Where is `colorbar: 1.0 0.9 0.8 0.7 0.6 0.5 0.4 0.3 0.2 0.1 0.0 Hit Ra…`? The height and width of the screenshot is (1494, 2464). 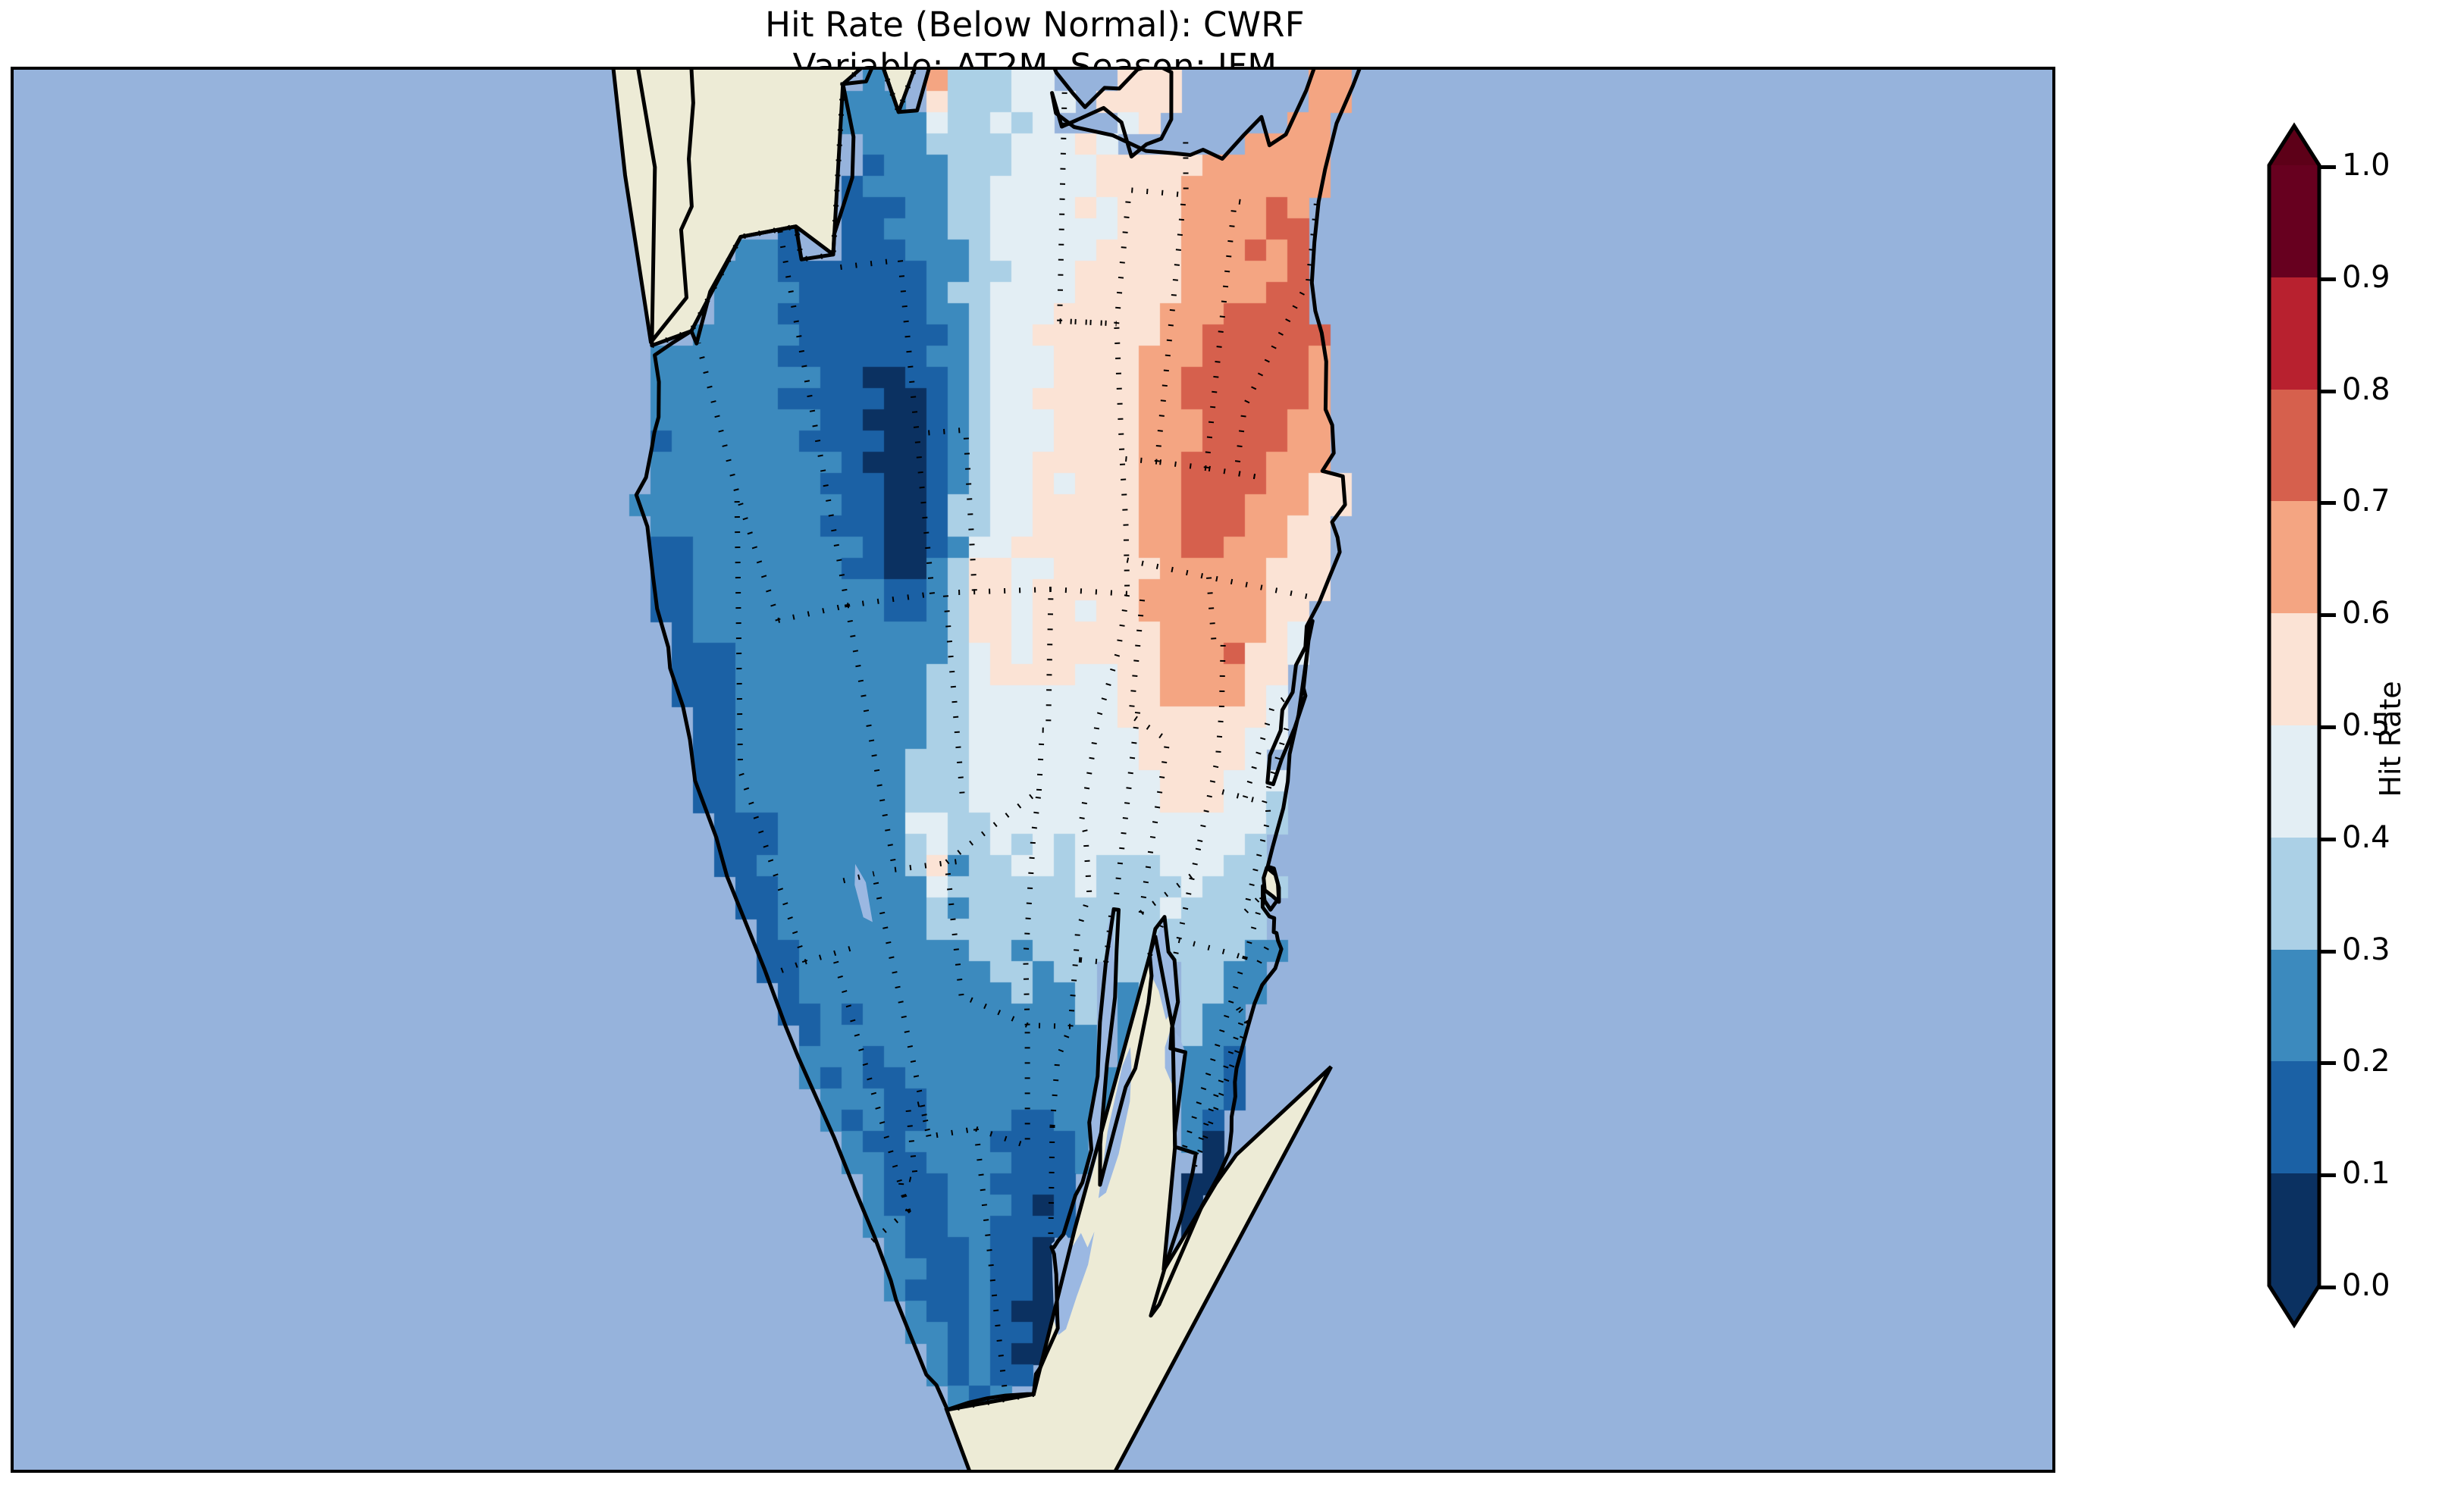
colorbar: 1.0 0.9 0.8 0.7 0.6 0.5 0.4 0.3 0.2 0.1 0.0 Hit Ra… is located at coordinates (2335, 739).